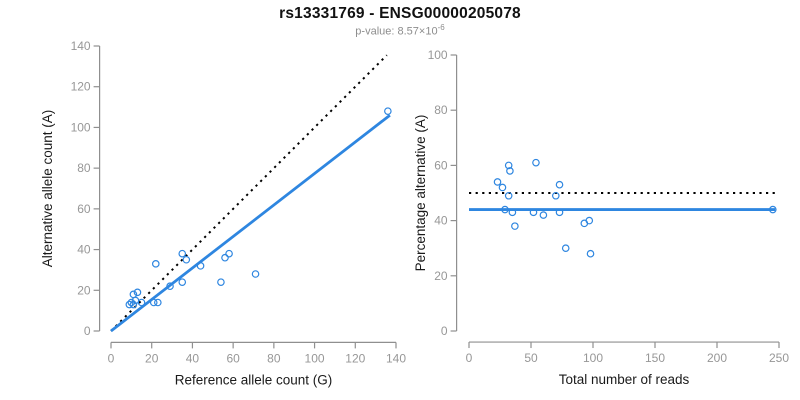  I want to click on y-axis-tick-label: 120, so click(81, 87).